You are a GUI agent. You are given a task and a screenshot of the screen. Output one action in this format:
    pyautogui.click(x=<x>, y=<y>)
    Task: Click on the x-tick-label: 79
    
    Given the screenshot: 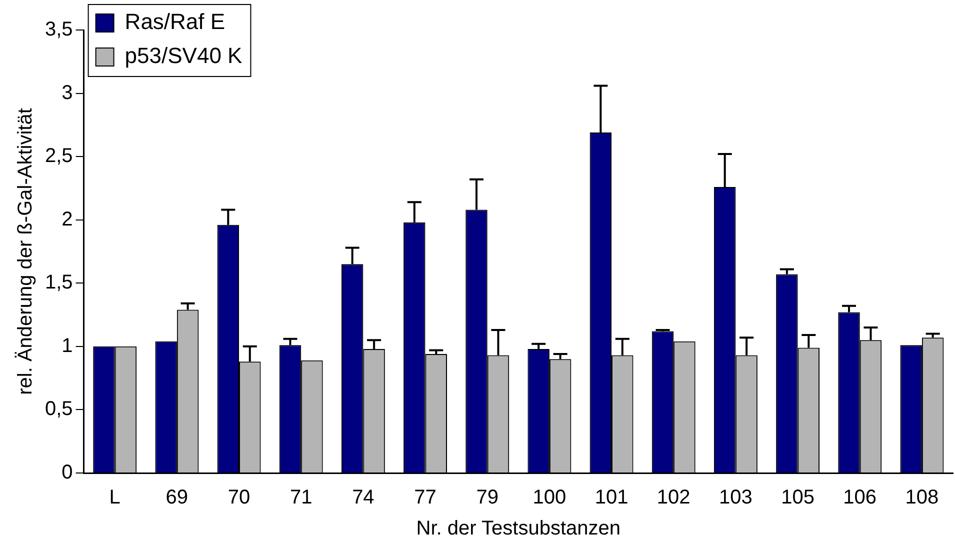 What is the action you would take?
    pyautogui.click(x=487, y=497)
    